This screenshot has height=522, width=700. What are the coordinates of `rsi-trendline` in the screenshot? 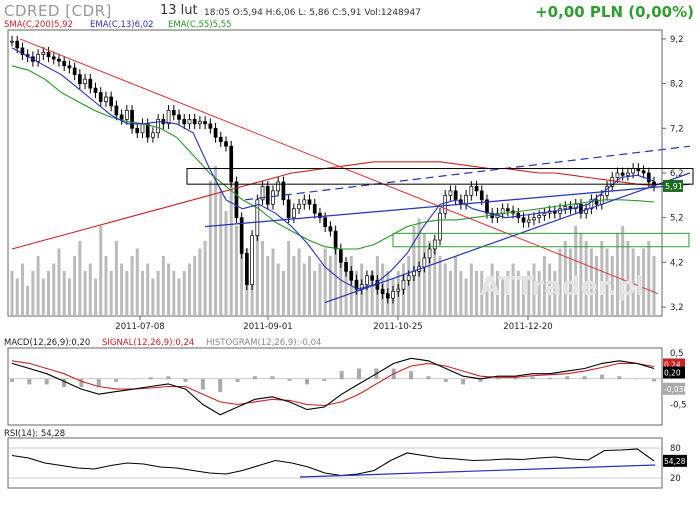 It's located at (477, 471).